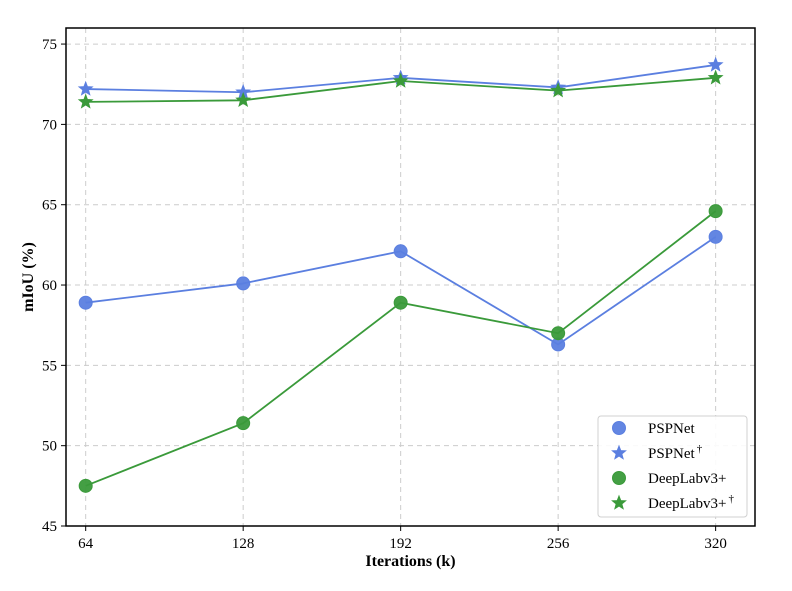  I want to click on y-tick-label: 55, so click(49, 366).